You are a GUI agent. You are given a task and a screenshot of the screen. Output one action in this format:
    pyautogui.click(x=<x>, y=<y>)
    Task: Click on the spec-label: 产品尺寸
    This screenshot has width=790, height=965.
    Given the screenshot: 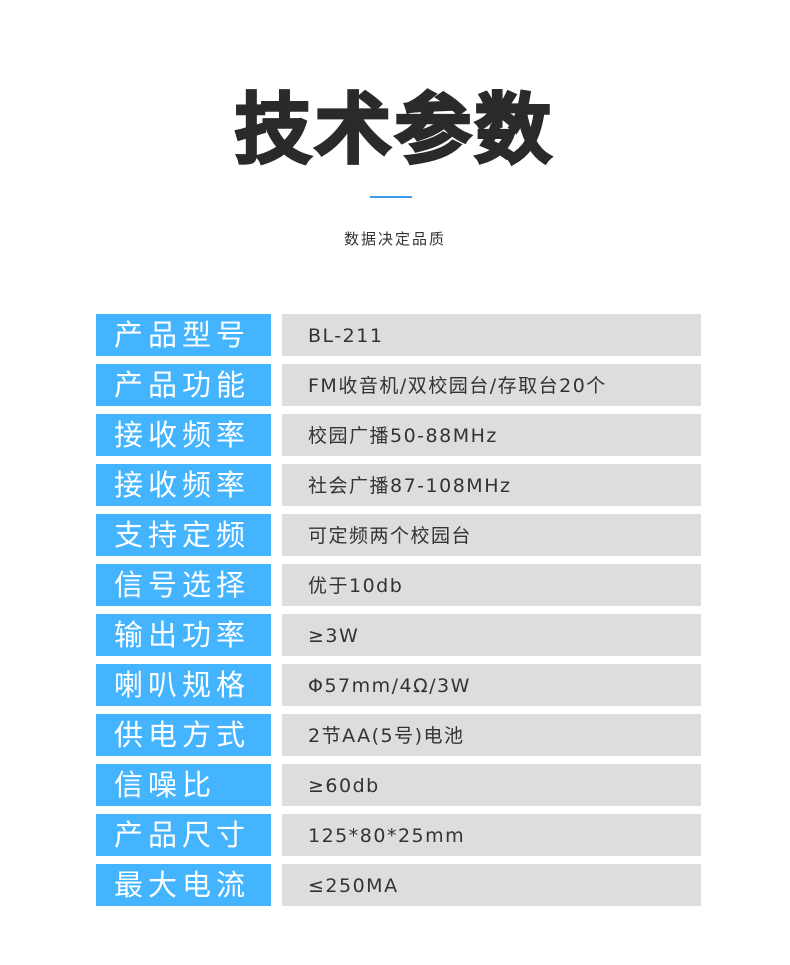 What is the action you would take?
    pyautogui.click(x=183, y=835)
    